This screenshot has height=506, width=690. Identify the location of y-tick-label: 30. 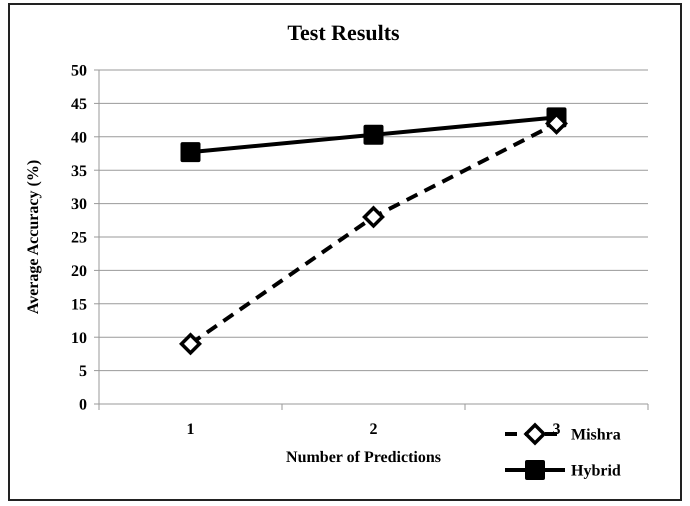
(79, 205).